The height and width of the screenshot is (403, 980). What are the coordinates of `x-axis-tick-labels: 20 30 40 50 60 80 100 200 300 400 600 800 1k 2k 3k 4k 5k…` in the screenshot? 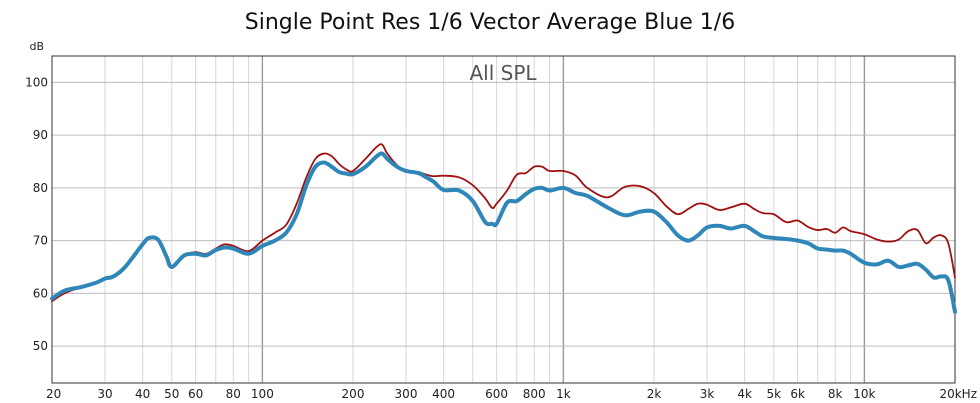 It's located at (511, 394).